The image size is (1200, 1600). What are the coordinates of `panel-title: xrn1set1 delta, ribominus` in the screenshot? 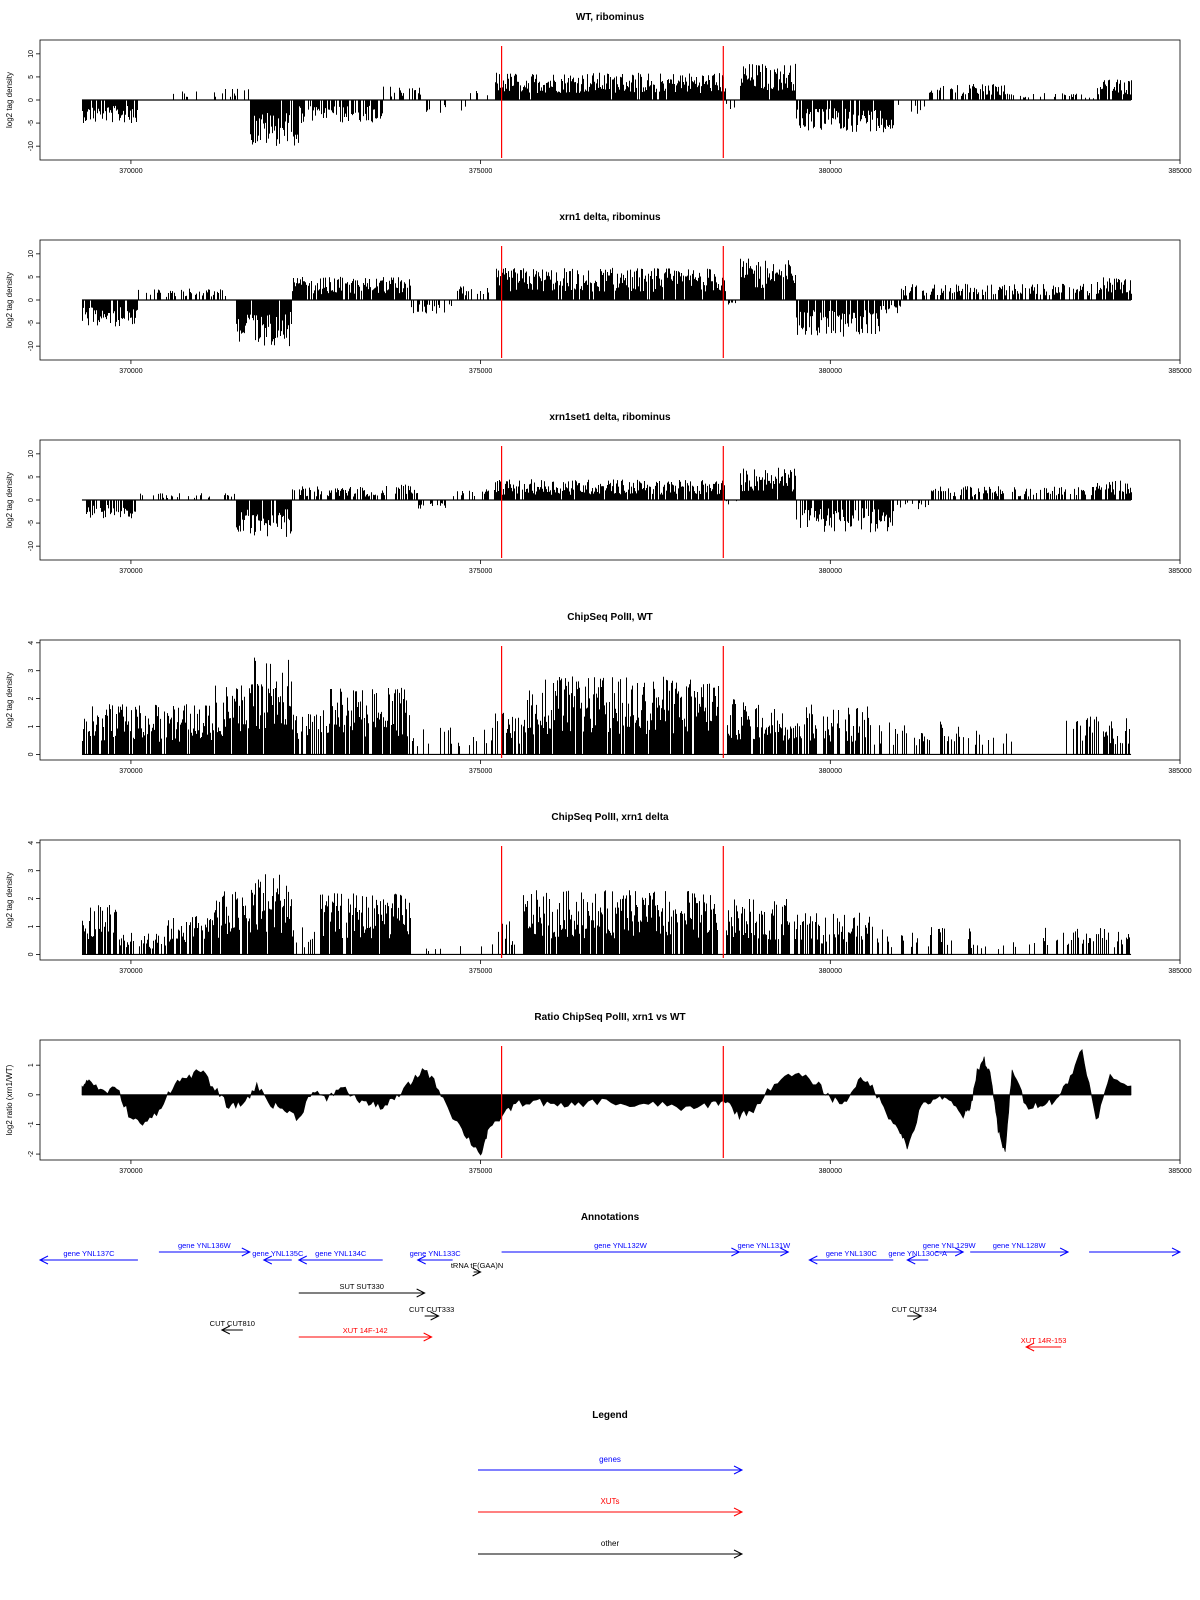 It's located at (610, 417).